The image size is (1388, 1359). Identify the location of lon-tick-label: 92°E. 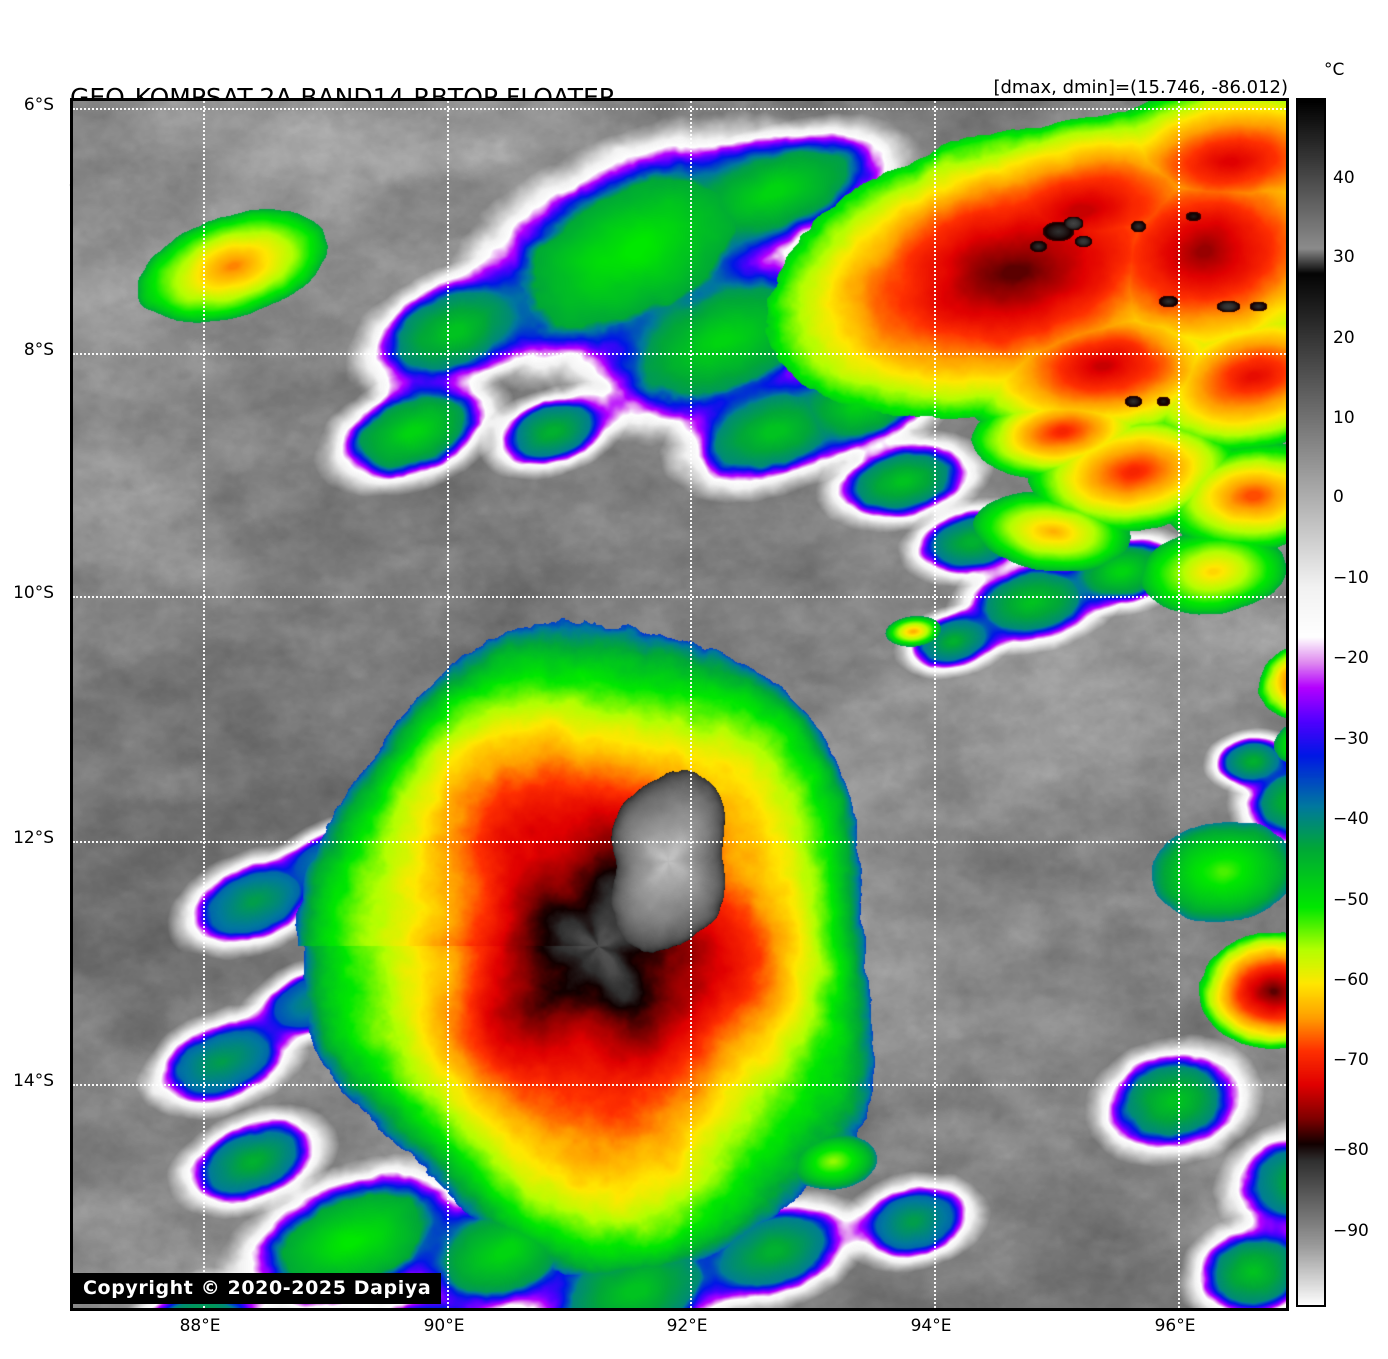
(687, 1326).